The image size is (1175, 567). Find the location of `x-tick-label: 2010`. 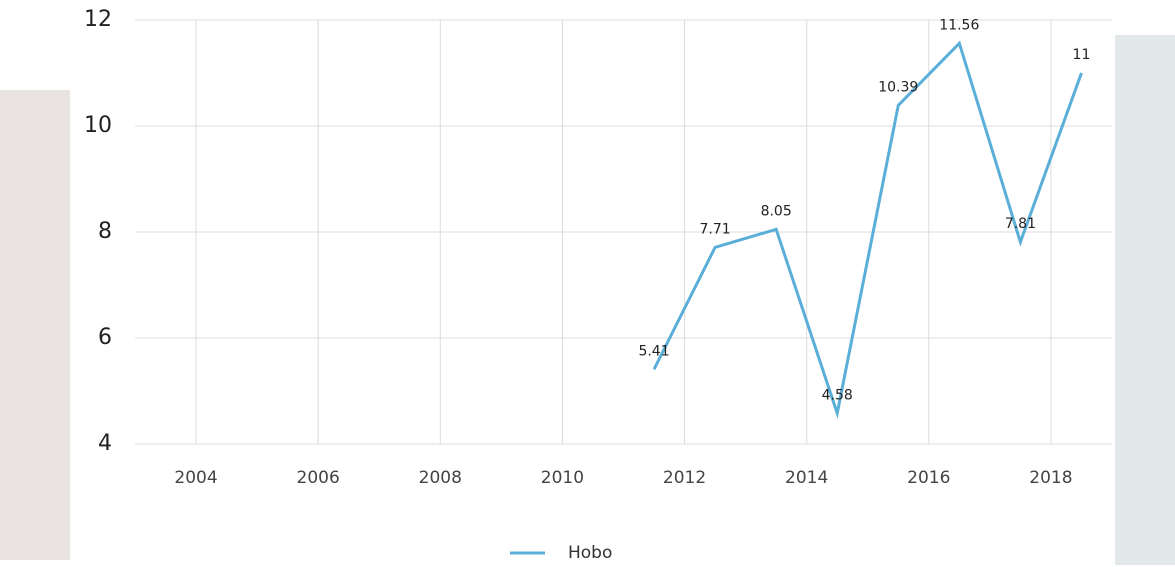

x-tick-label: 2010 is located at coordinates (562, 478).